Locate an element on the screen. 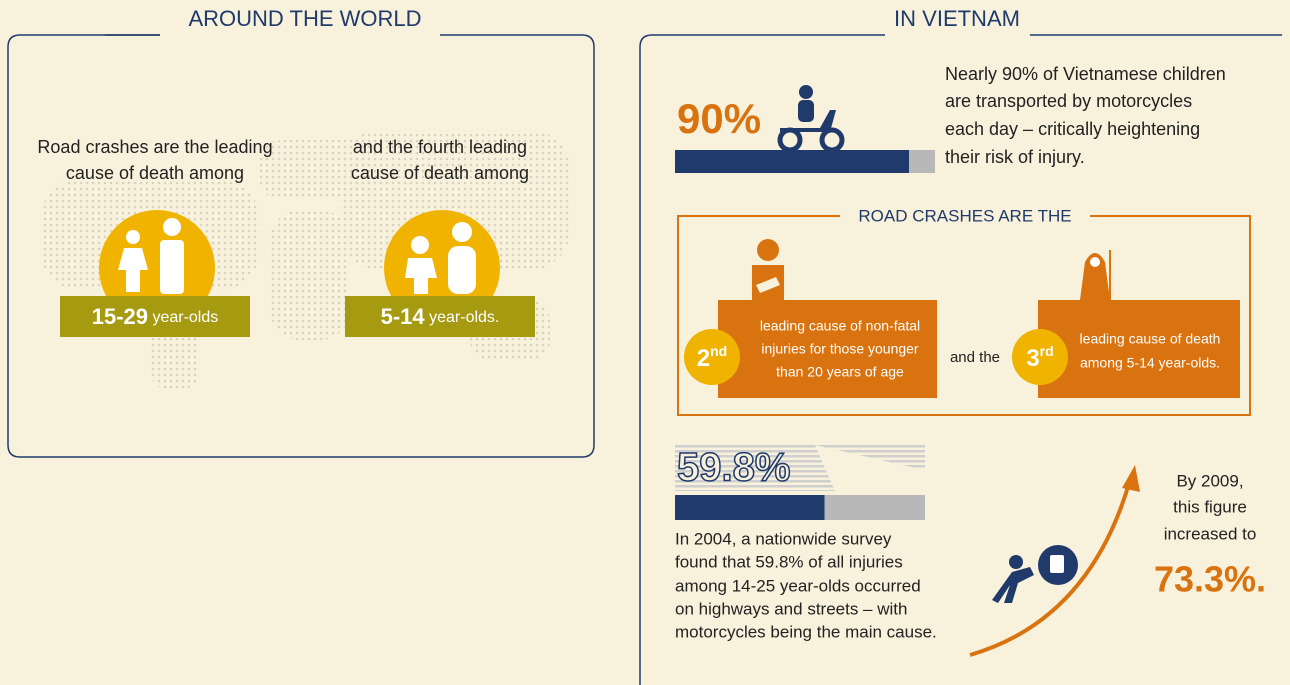 This screenshot has height=685, width=1290. body-text: By 2009, is located at coordinates (1209, 480).